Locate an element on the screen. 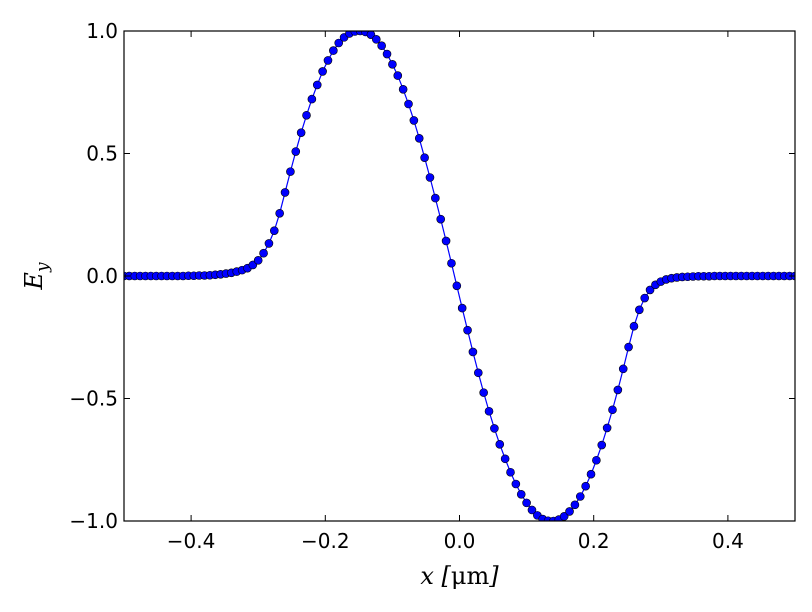 Image resolution: width=812 pixels, height=612 pixels. x-tick-label: −0.2 is located at coordinates (325, 541).